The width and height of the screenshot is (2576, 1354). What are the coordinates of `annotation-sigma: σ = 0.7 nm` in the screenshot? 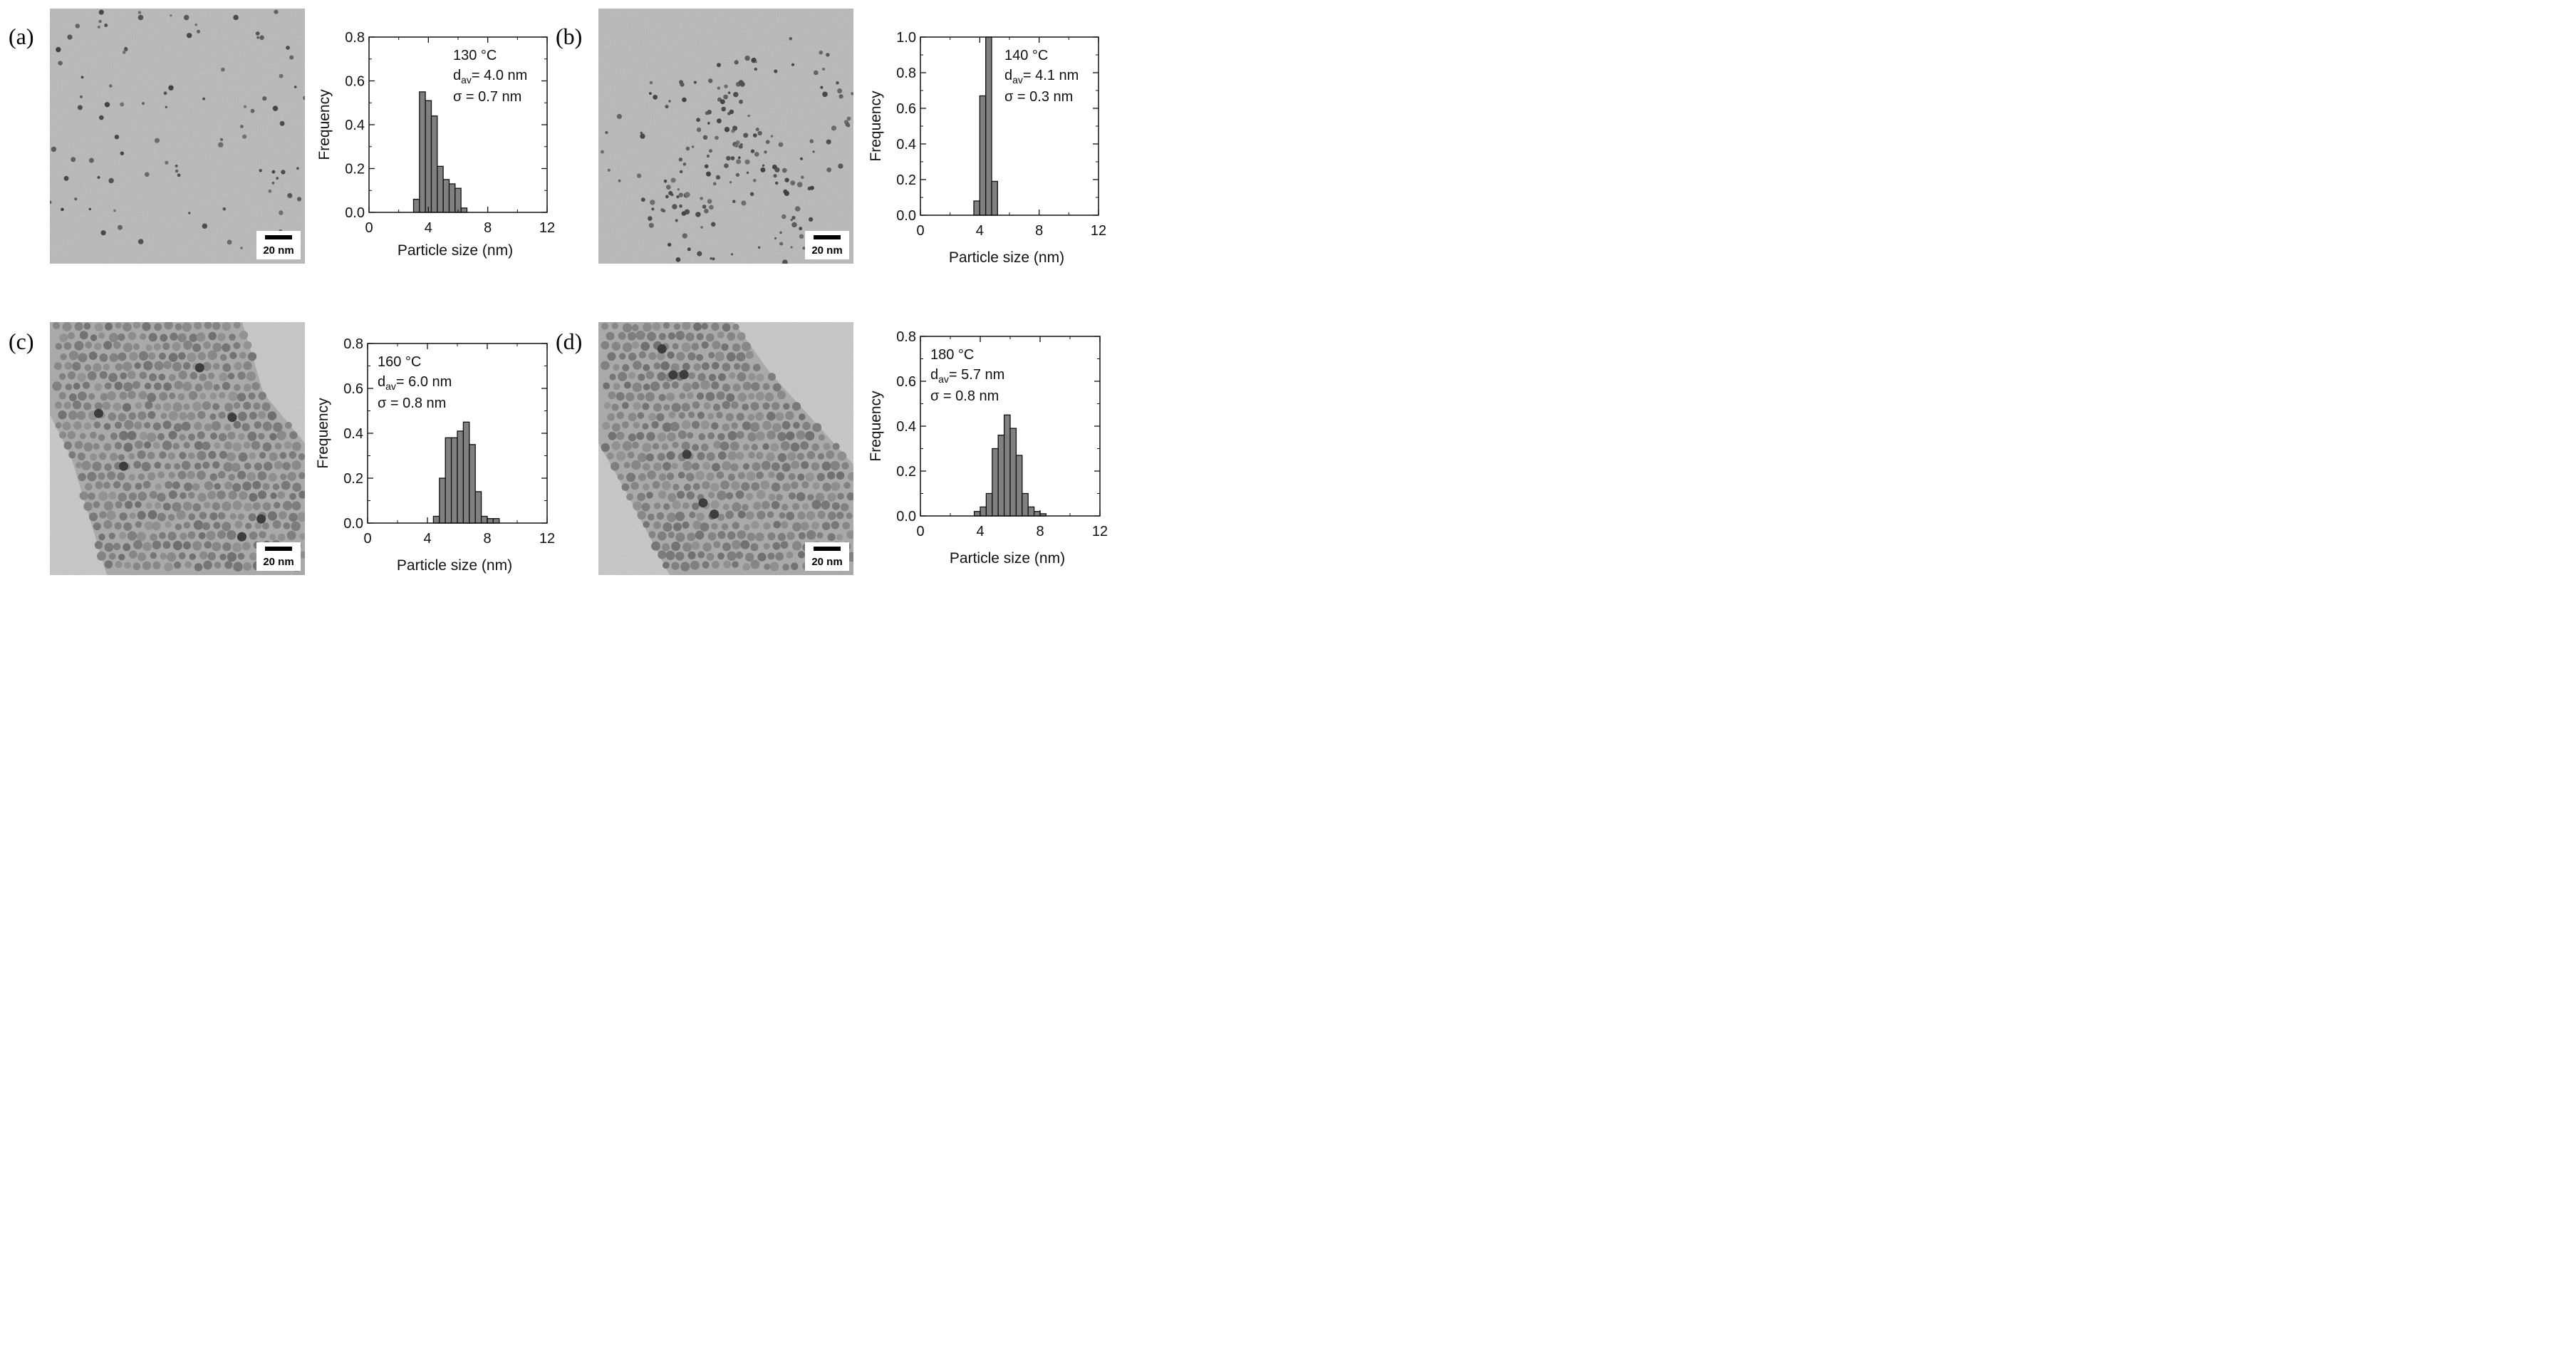 It's located at (487, 97).